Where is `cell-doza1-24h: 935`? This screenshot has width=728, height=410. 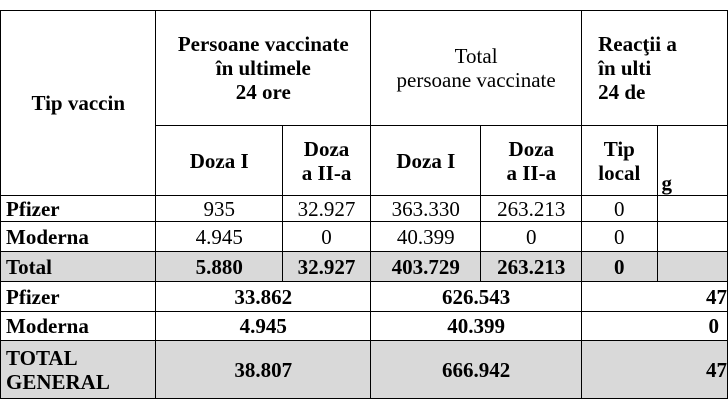
cell-doza1-24h: 935 is located at coordinates (219, 208).